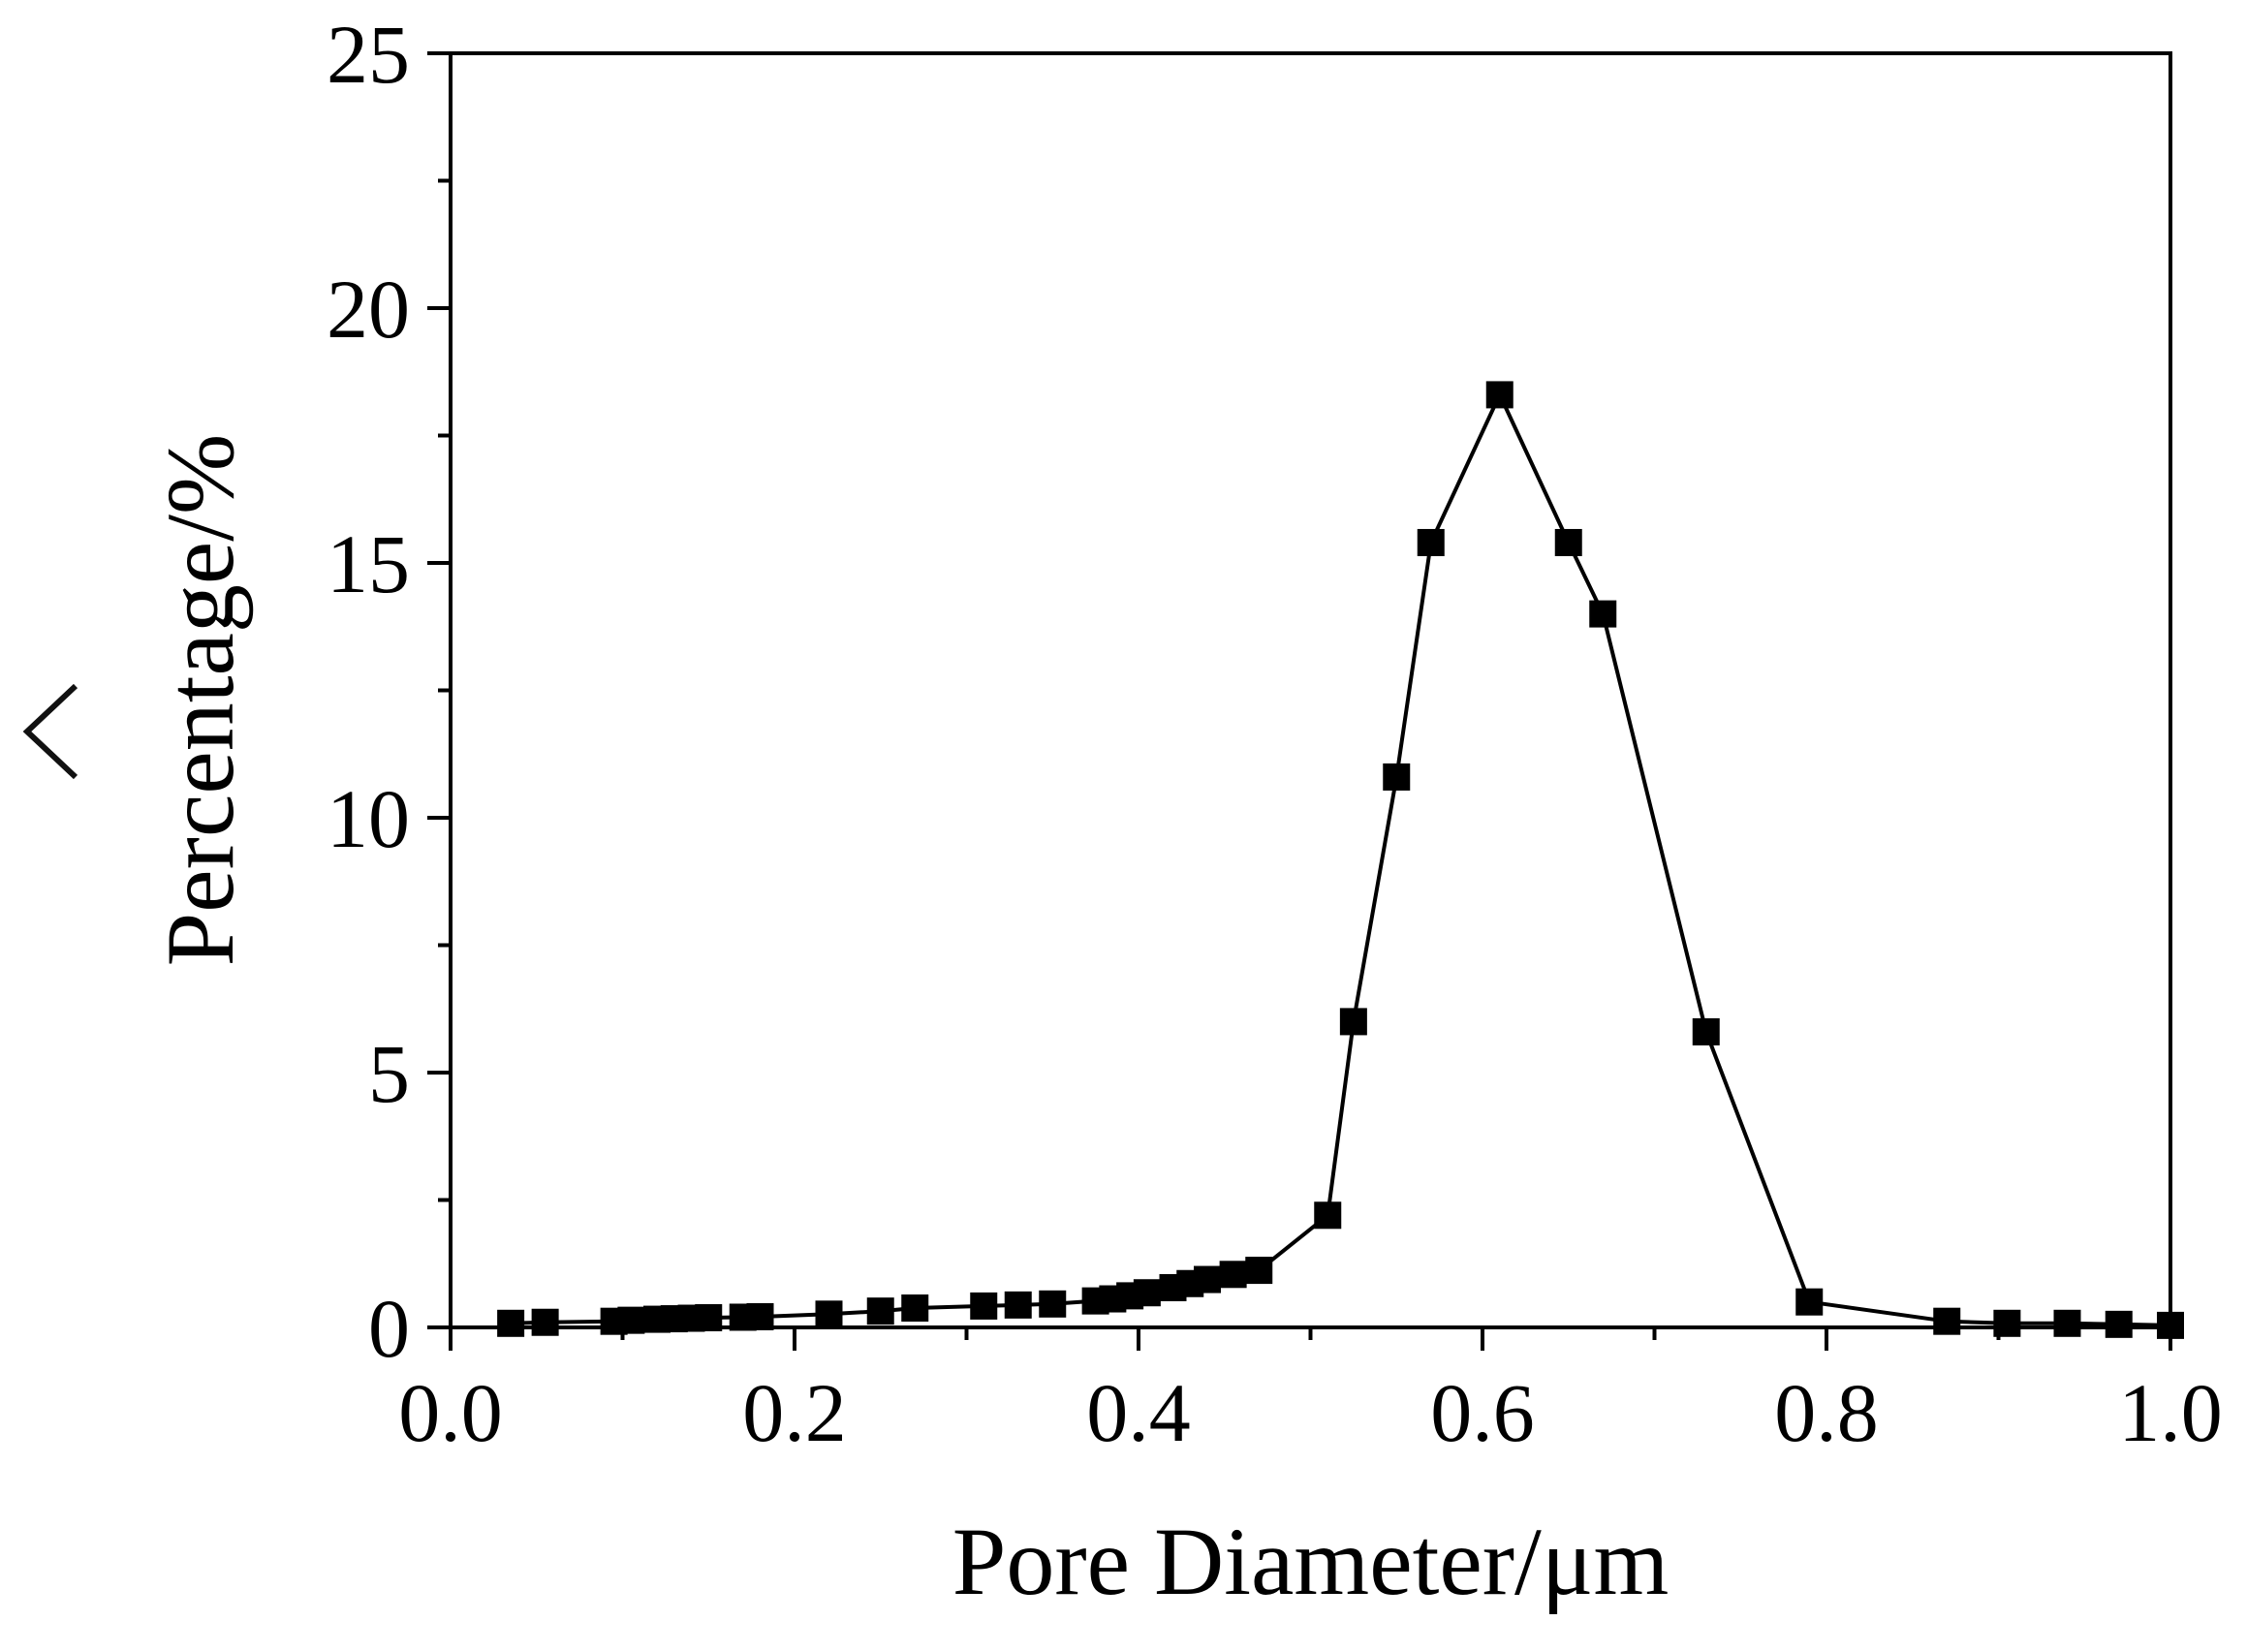 This screenshot has width=2247, height=1652. I want to click on y-tick-label: 5, so click(389, 1073).